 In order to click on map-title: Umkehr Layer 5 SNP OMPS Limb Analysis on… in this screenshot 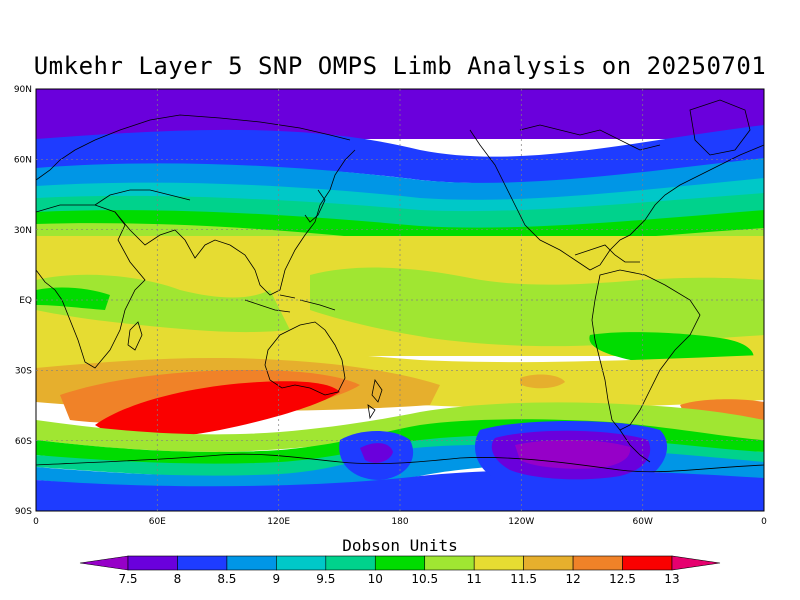, I will do `click(400, 66)`.